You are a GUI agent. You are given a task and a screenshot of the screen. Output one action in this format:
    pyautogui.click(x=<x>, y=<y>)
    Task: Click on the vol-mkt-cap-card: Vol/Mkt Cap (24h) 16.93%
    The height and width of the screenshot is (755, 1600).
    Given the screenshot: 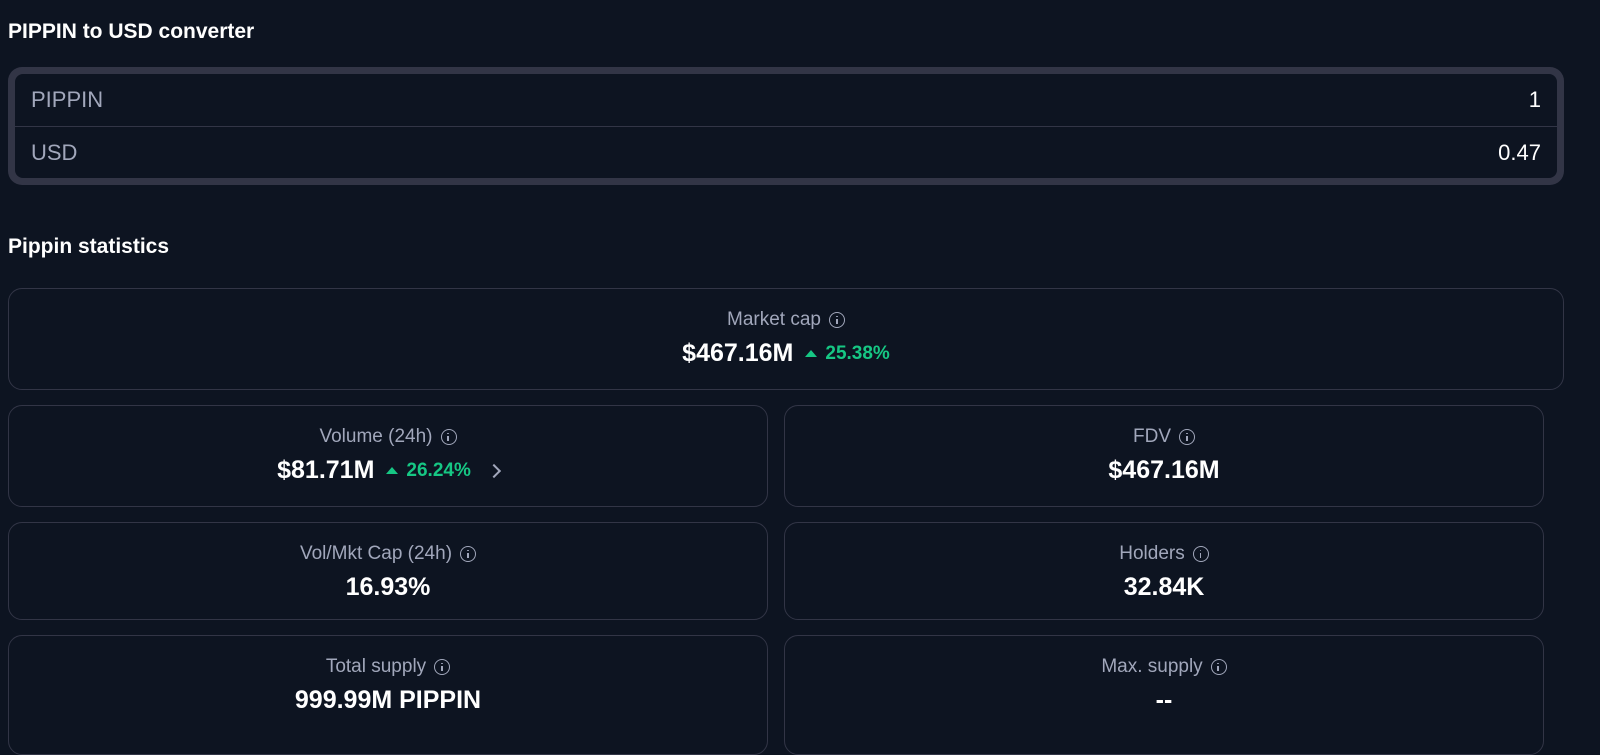 What is the action you would take?
    pyautogui.click(x=388, y=571)
    